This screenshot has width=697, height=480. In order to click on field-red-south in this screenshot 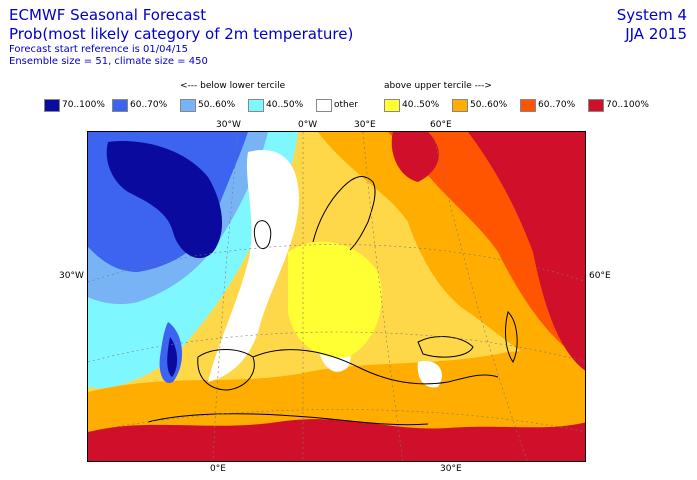, I will do `click(336, 440)`.